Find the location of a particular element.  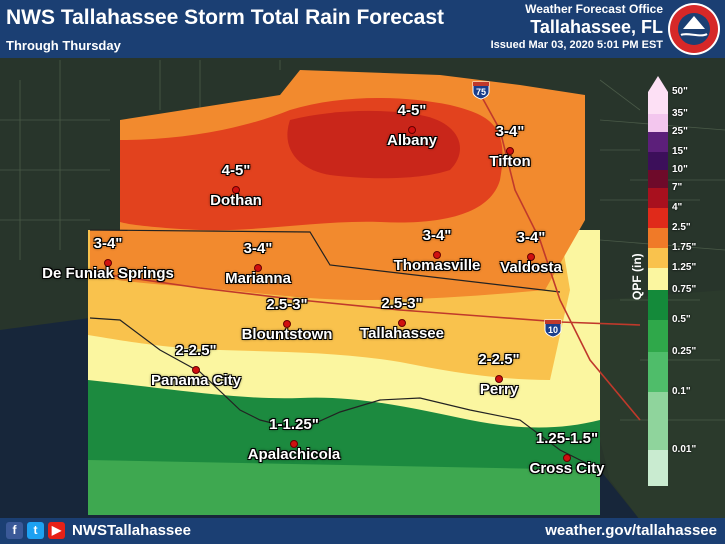

interstate-75-route is located at coordinates (559, 255).